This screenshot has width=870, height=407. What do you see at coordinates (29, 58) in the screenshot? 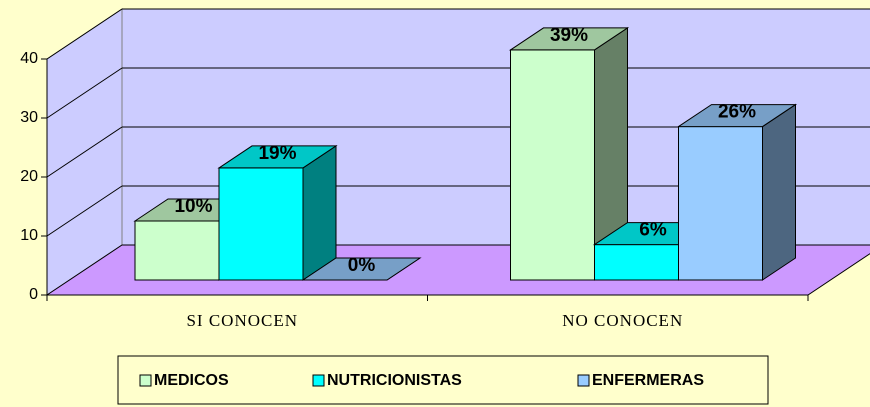
I see `y-tick-label: 40` at bounding box center [29, 58].